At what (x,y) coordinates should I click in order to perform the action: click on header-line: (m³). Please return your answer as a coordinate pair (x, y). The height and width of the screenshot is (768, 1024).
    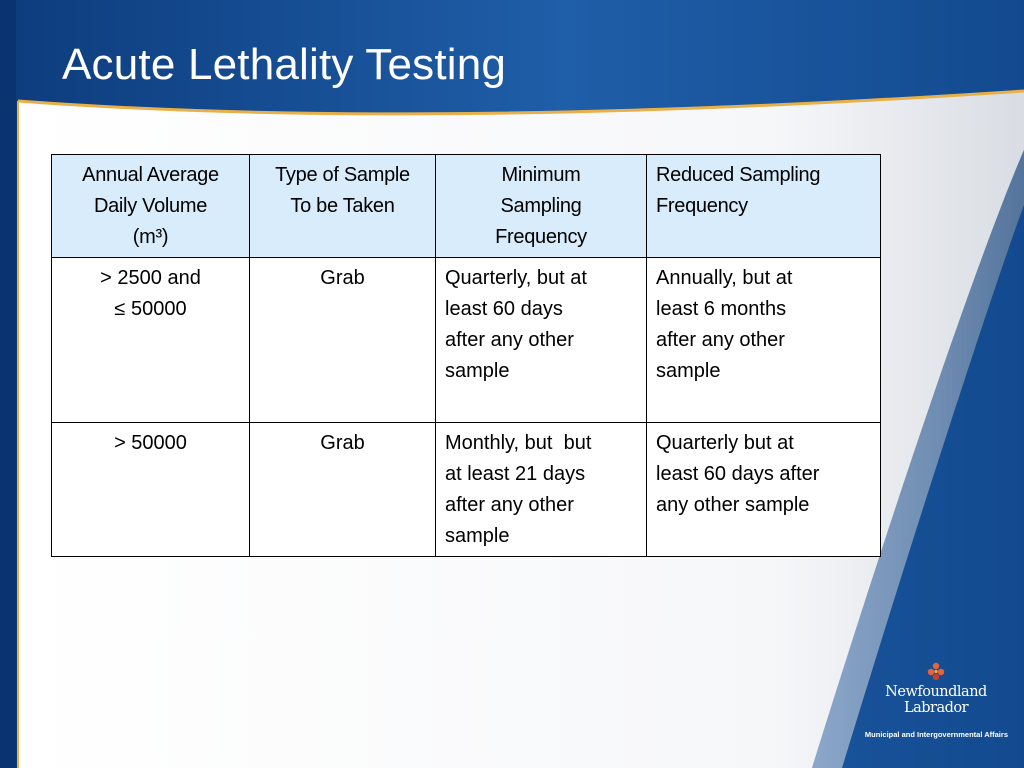
    Looking at the image, I should click on (150, 237).